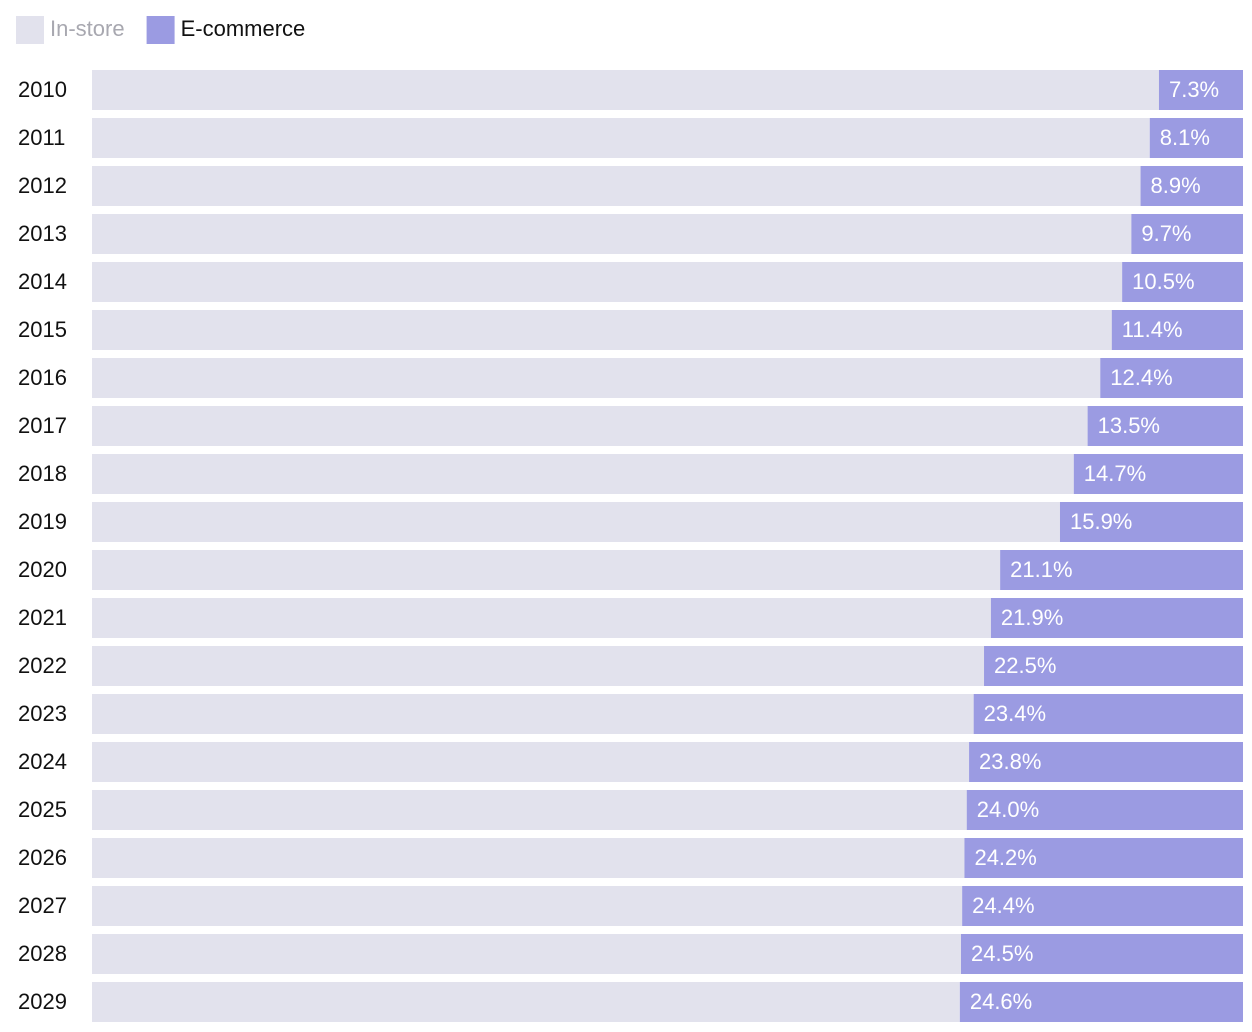 The width and height of the screenshot is (1252, 1032). I want to click on value-label: 8.9%, so click(1176, 185).